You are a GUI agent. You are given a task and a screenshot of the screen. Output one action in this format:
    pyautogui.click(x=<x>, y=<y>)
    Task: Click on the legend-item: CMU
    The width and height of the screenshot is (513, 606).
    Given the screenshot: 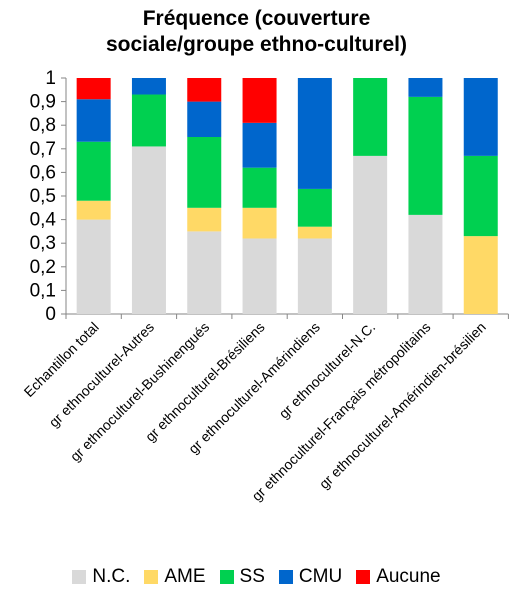 What is the action you would take?
    pyautogui.click(x=310, y=577)
    